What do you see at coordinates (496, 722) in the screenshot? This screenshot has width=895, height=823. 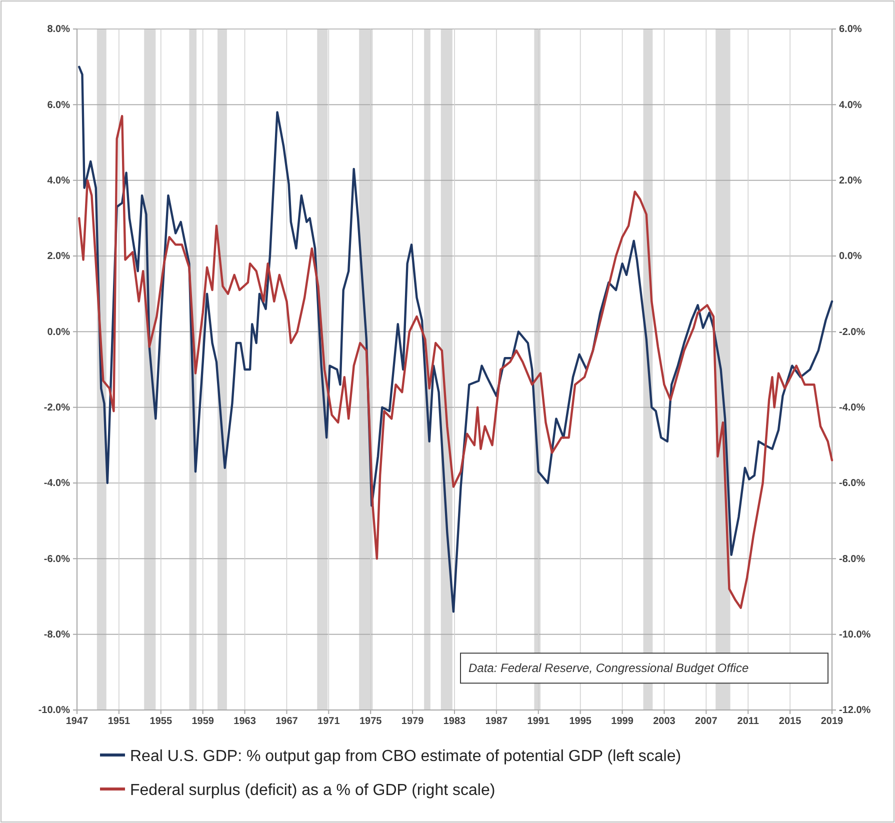 I see `x-tick-label: 1987` at bounding box center [496, 722].